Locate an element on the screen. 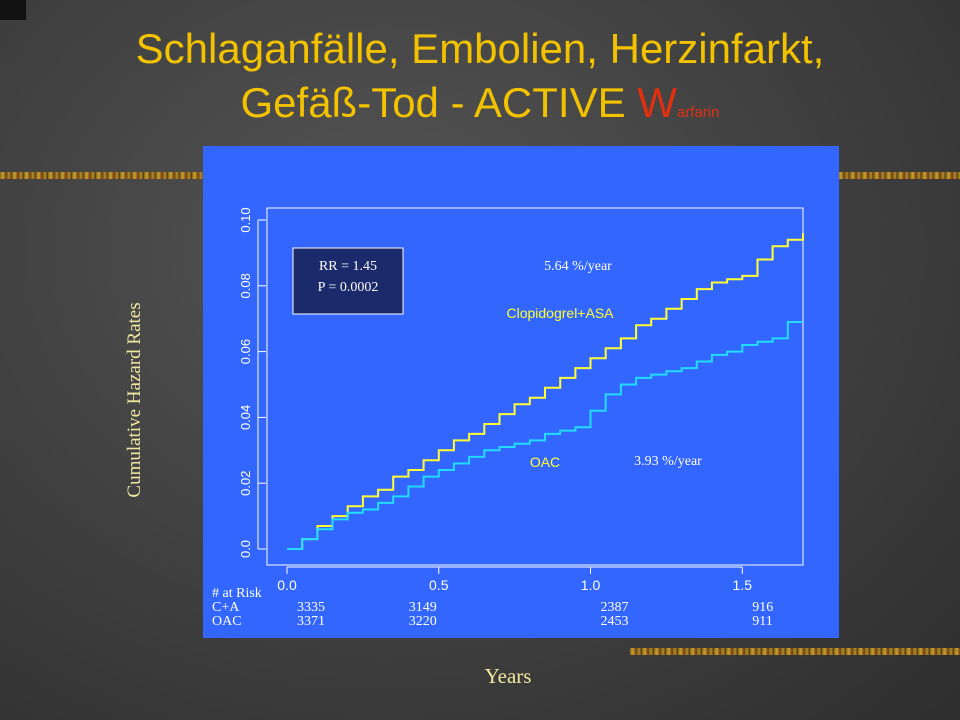 This screenshot has height=720, width=960. slide-title-line2-text: Gefäß-Tod - ACTIVE is located at coordinates (439, 102).